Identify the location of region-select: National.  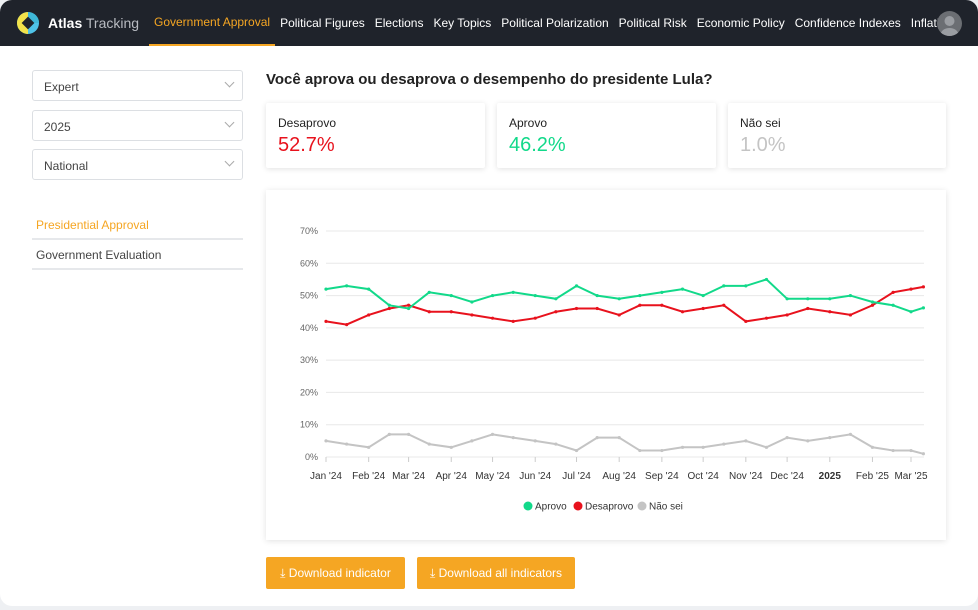
(137, 164).